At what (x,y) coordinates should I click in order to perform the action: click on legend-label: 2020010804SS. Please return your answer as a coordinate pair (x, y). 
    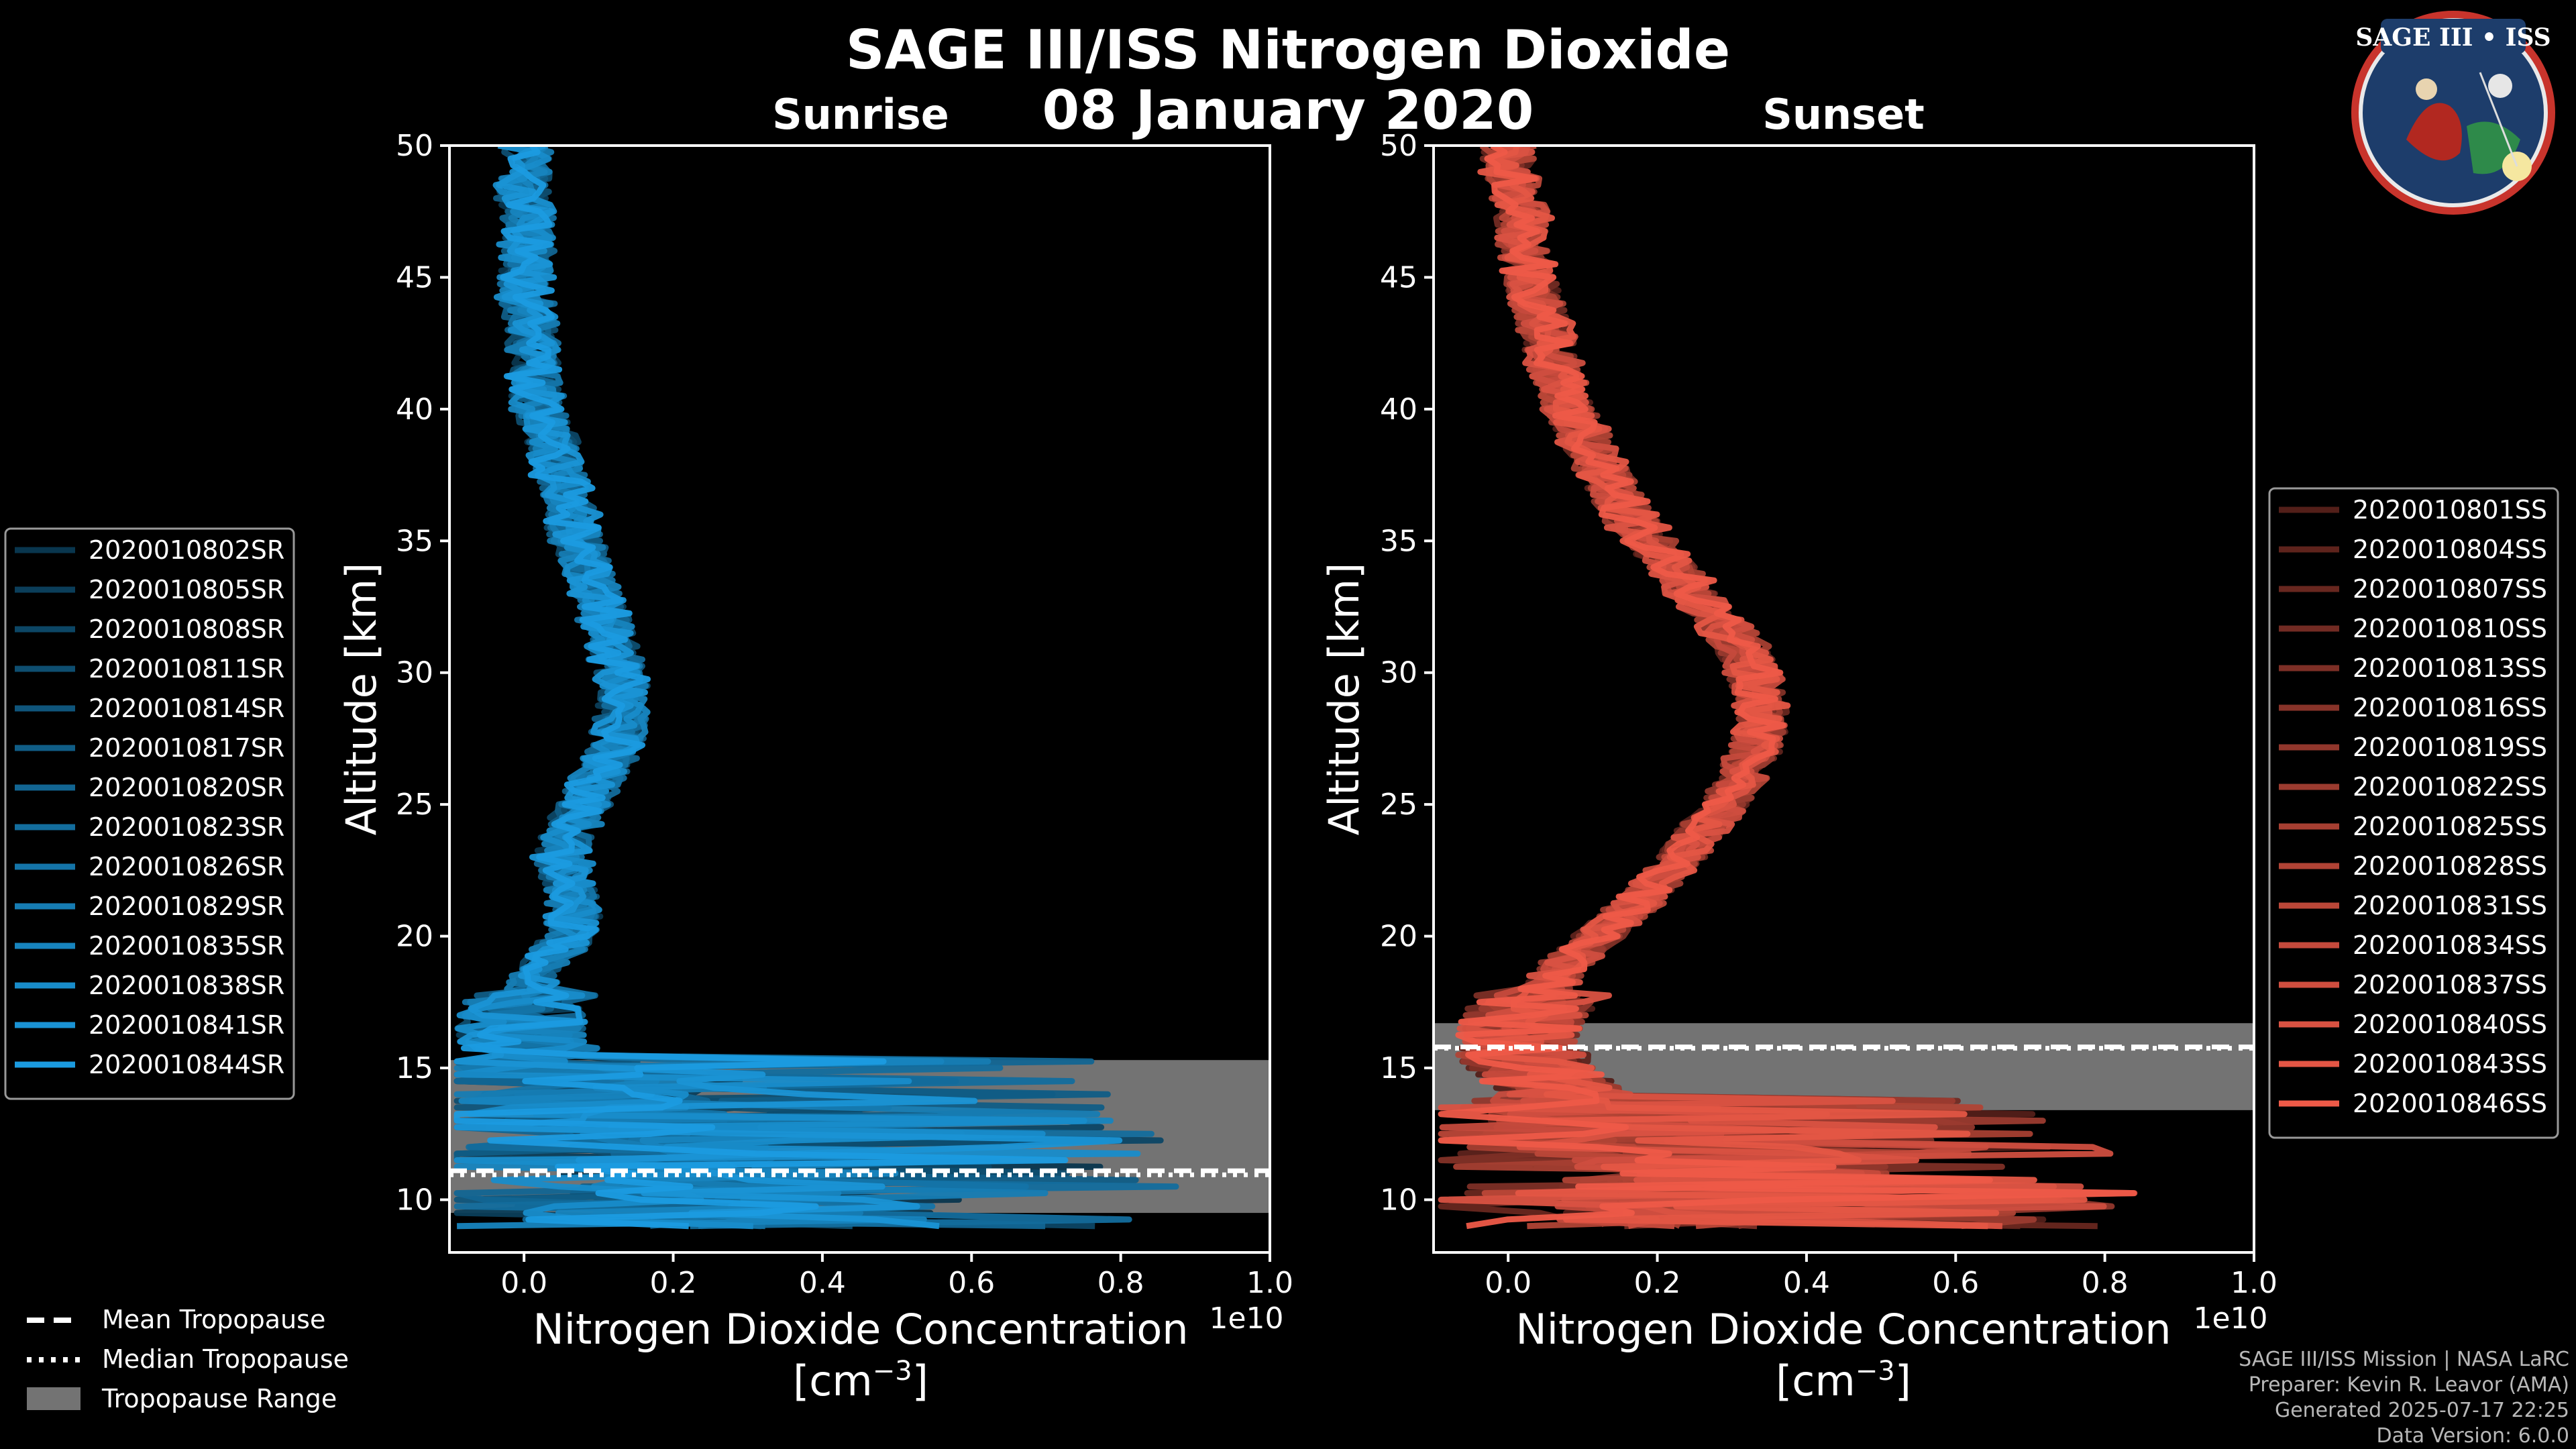
    Looking at the image, I should click on (2450, 549).